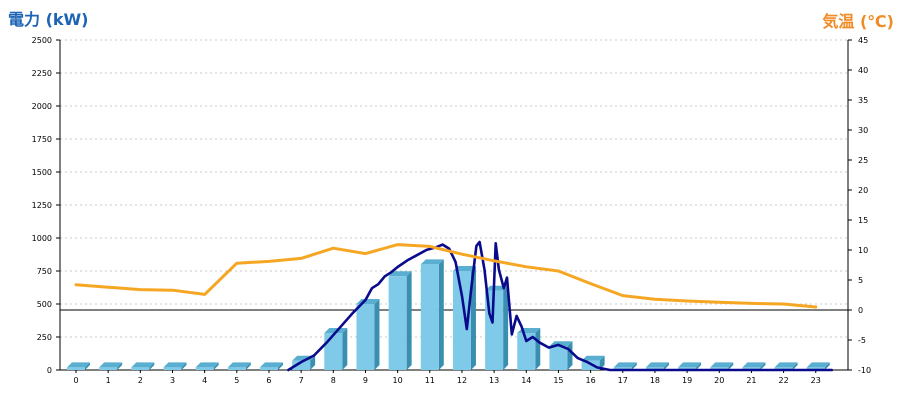 The width and height of the screenshot is (900, 404). What do you see at coordinates (301, 380) in the screenshot?
I see `x-tick-label: 7` at bounding box center [301, 380].